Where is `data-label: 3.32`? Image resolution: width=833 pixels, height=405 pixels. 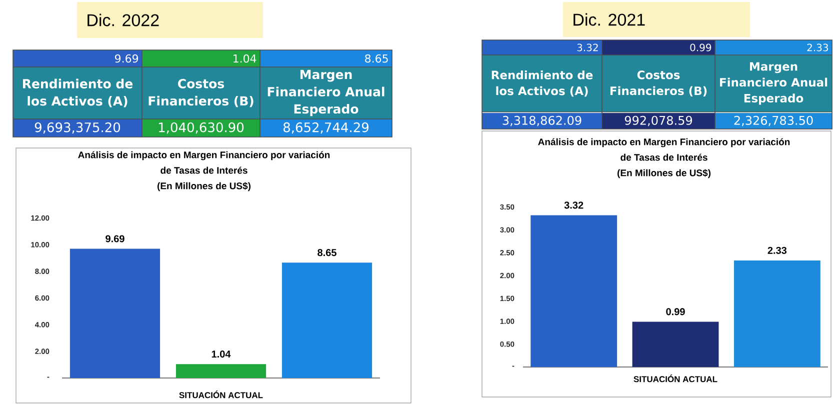 data-label: 3.32 is located at coordinates (587, 48).